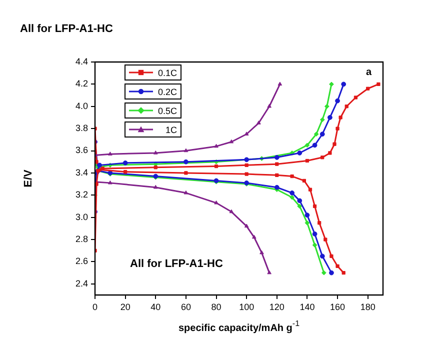 This screenshot has height=349, width=426. I want to click on legend-label: 0.1C, so click(168, 73).